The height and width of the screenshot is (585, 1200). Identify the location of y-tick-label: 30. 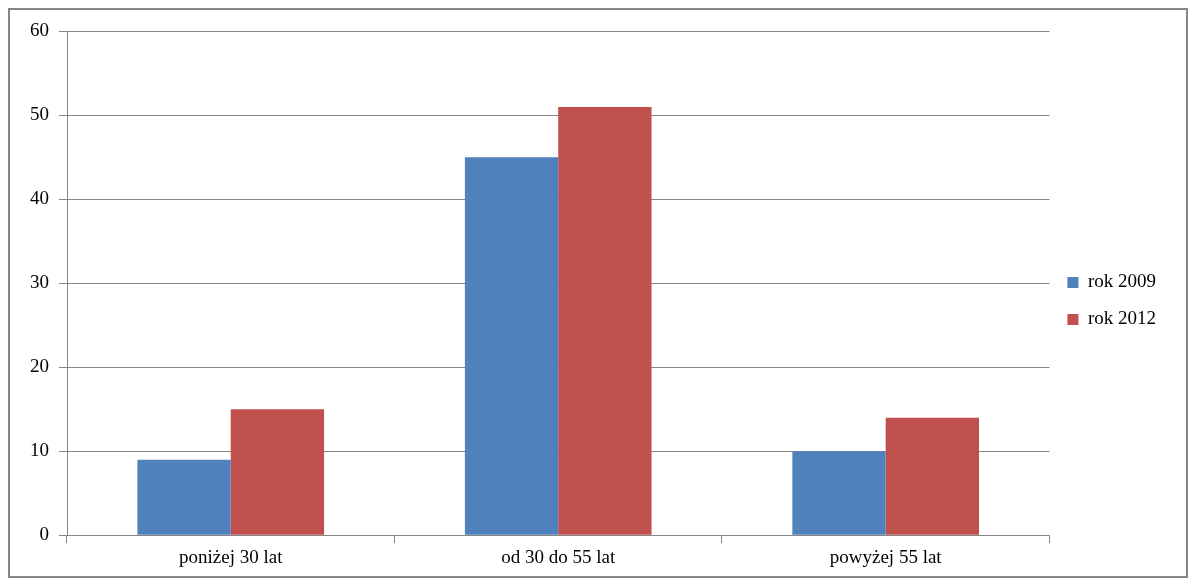
(39, 282).